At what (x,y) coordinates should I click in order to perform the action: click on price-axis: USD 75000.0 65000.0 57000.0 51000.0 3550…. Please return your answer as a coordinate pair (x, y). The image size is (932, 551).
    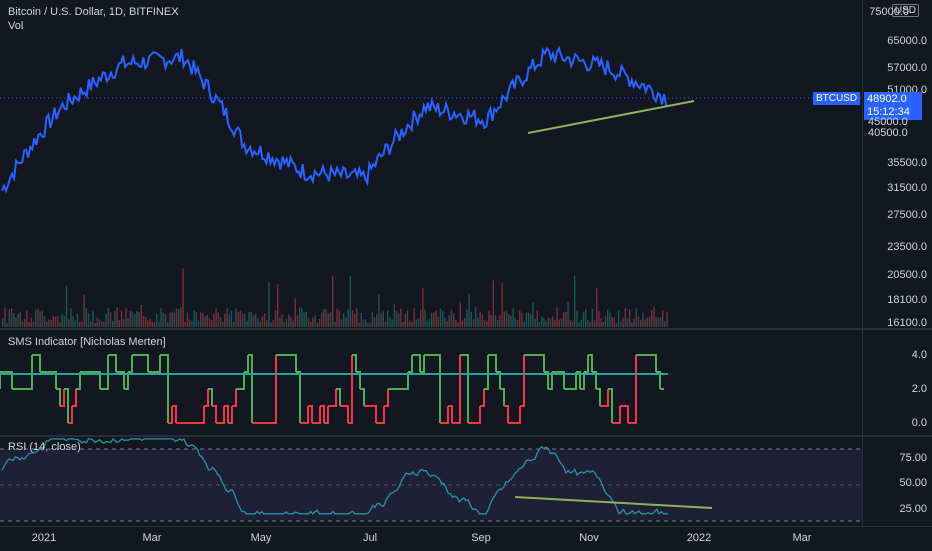
    Looking at the image, I should click on (897, 164).